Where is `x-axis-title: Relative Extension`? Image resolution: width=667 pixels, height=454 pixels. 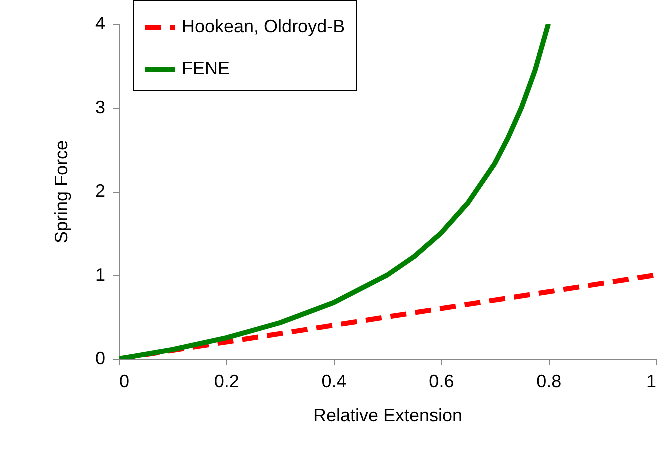 x-axis-title: Relative Extension is located at coordinates (388, 416).